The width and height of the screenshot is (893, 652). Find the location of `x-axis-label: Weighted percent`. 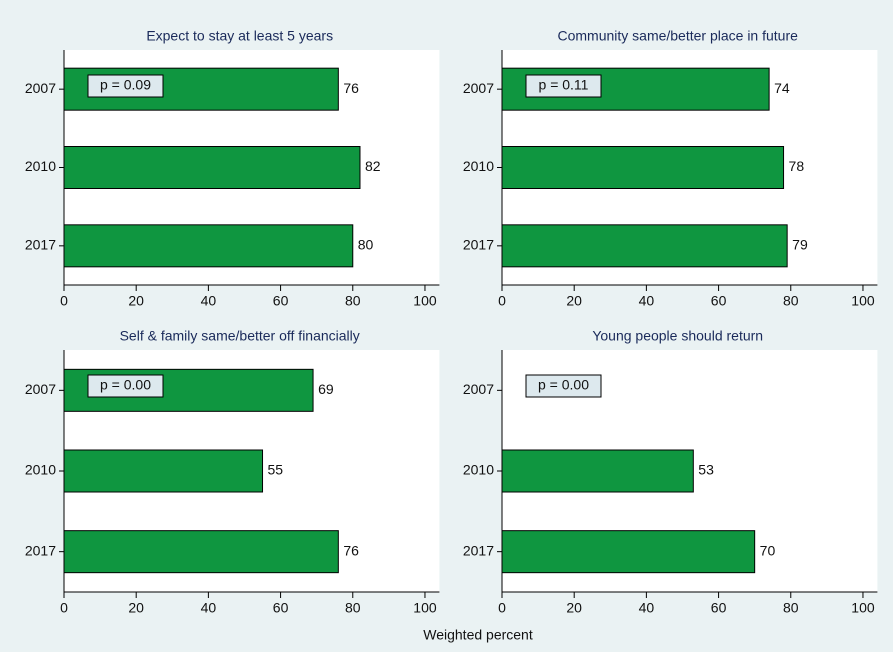

x-axis-label: Weighted percent is located at coordinates (478, 635).